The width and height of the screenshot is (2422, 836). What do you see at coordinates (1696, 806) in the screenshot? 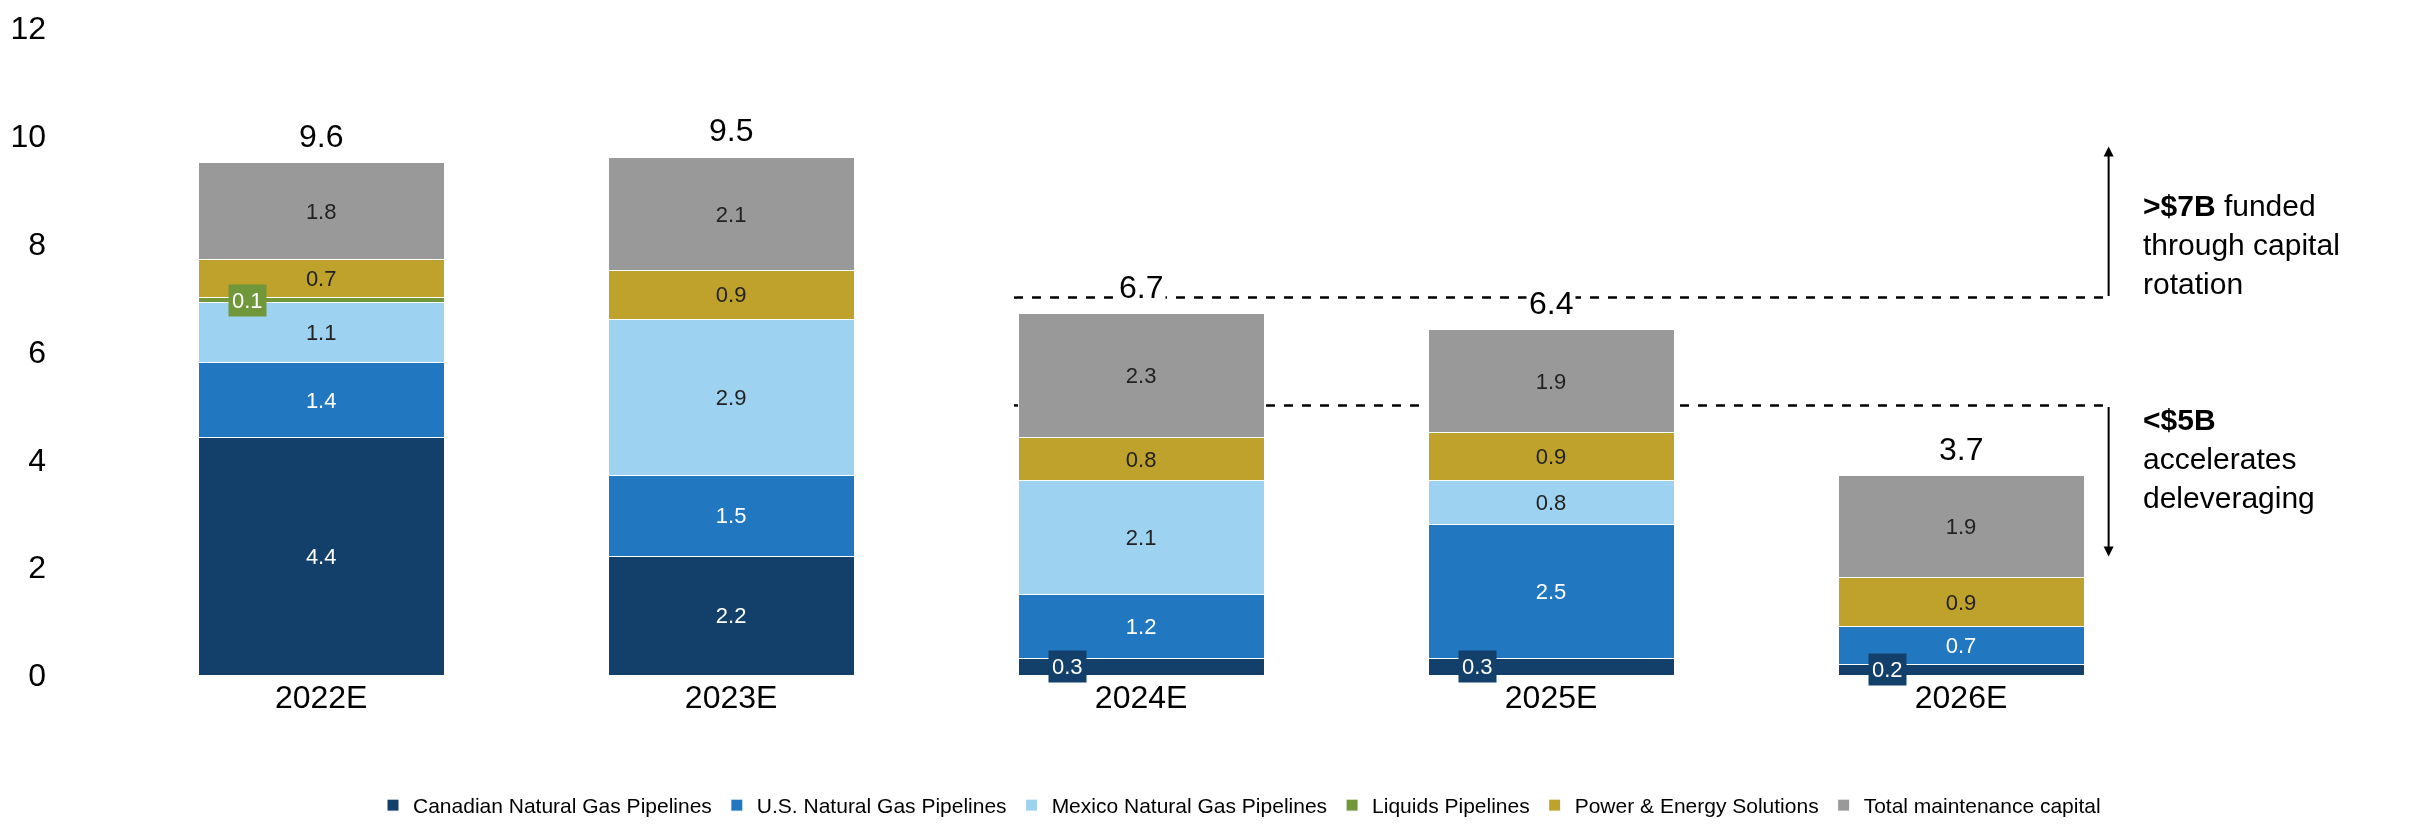
I see `legend-label: Power & Energy Solutions` at bounding box center [1696, 806].